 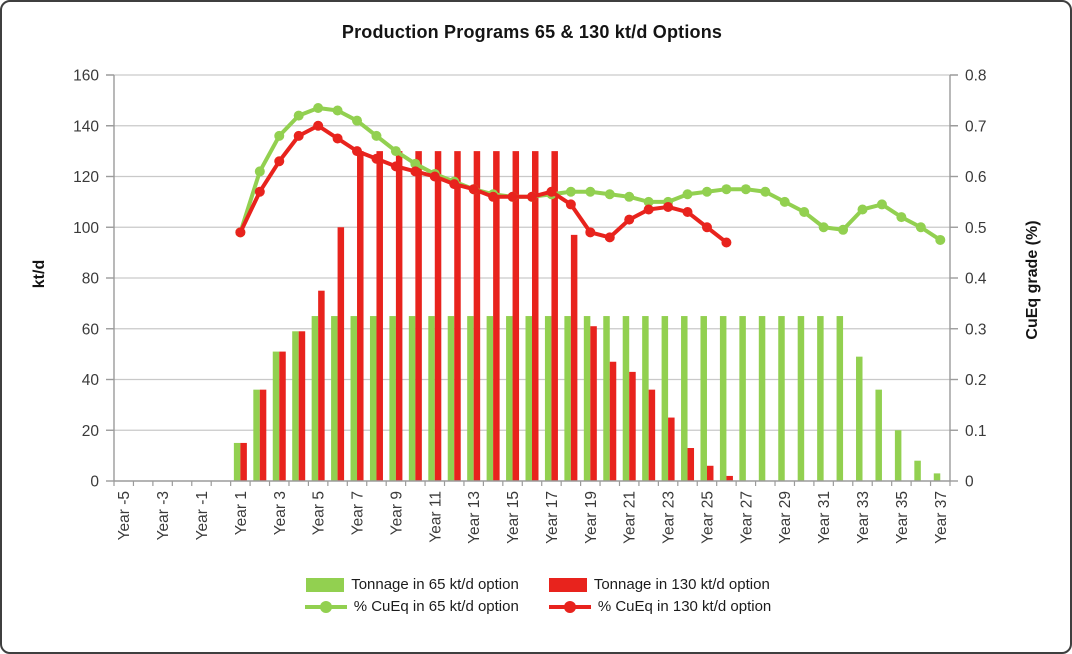 I want to click on svg-text: Year 11, so click(x=435, y=517).